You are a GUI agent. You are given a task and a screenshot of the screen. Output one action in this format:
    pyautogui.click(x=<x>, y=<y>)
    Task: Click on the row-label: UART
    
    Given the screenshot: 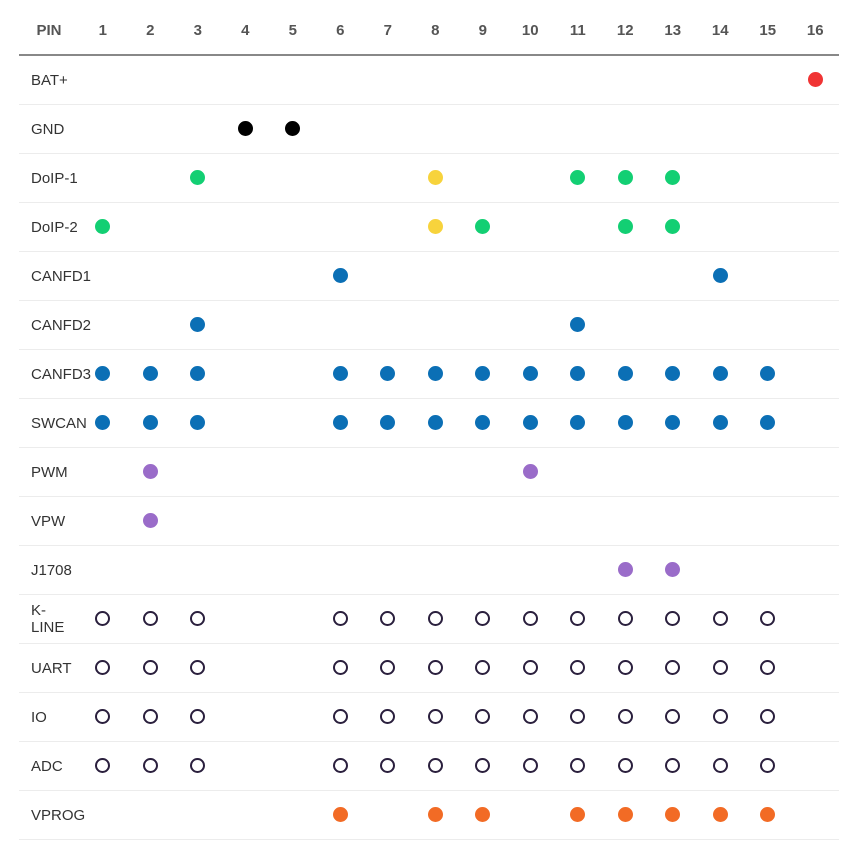 What is the action you would take?
    pyautogui.click(x=49, y=668)
    